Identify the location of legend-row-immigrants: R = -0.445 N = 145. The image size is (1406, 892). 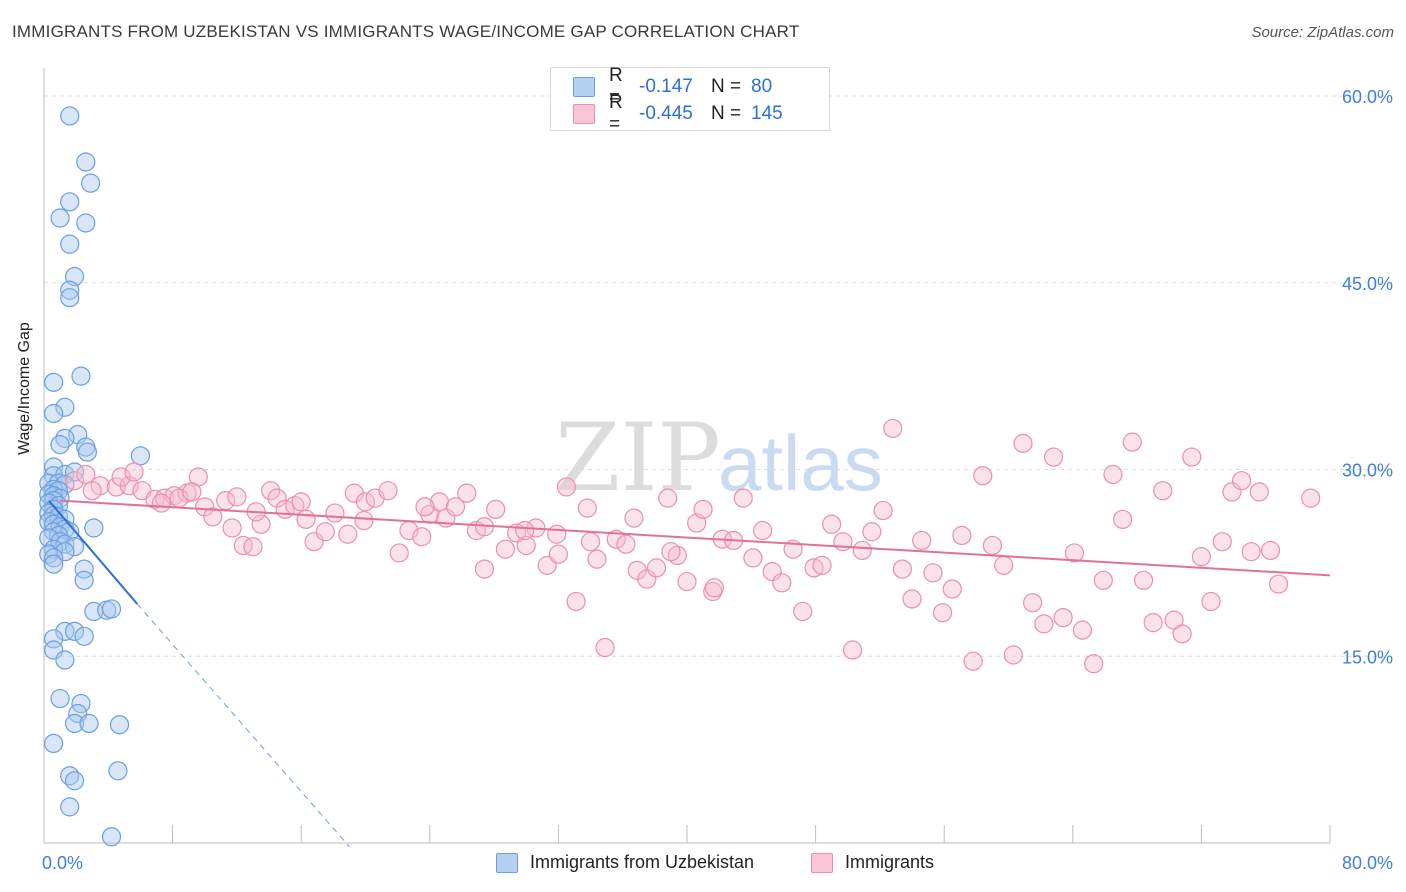
(678, 113).